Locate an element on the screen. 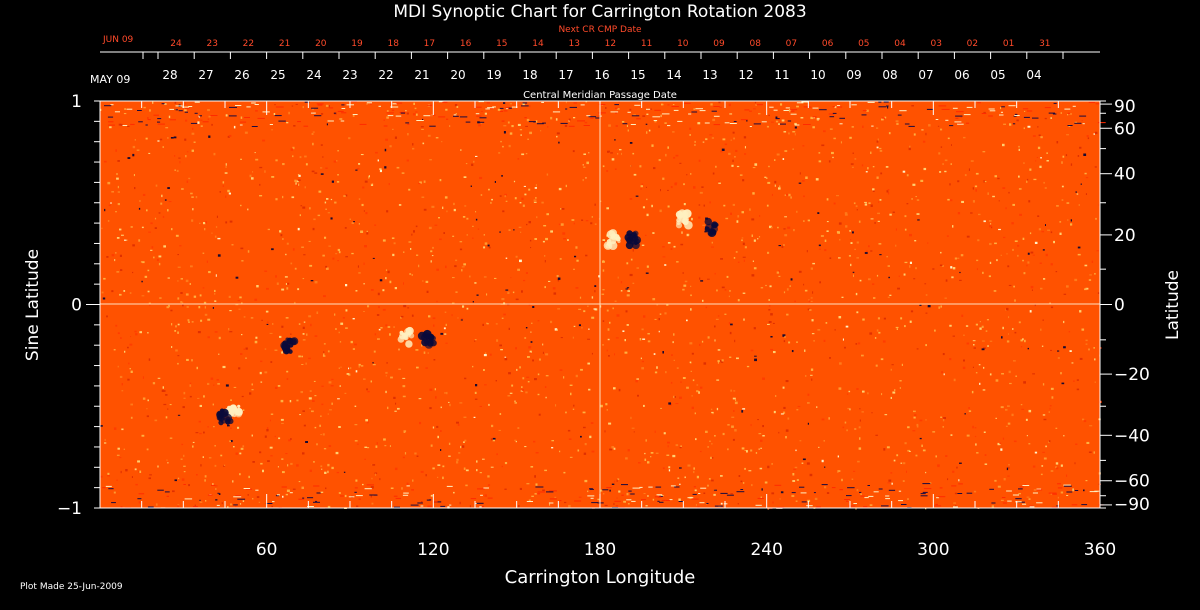  cmp-date: 23 is located at coordinates (349, 75).